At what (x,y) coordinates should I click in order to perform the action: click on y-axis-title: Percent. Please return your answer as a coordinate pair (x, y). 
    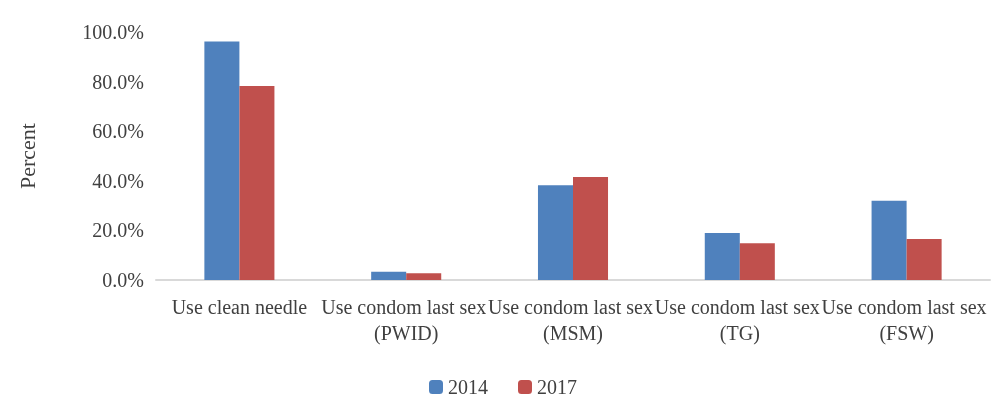
    Looking at the image, I should click on (27, 156).